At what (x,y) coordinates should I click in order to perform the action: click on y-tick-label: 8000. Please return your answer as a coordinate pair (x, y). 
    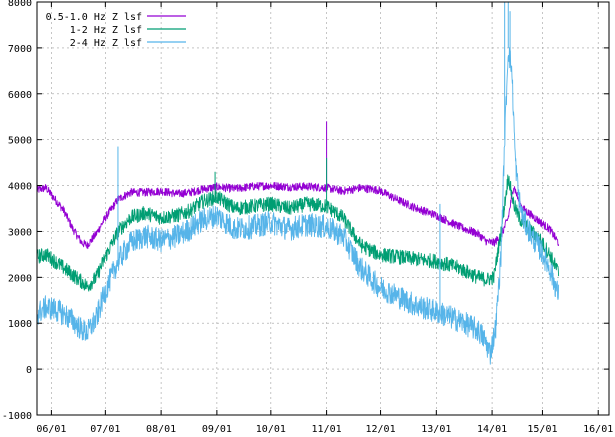
    Looking at the image, I should click on (20, 4).